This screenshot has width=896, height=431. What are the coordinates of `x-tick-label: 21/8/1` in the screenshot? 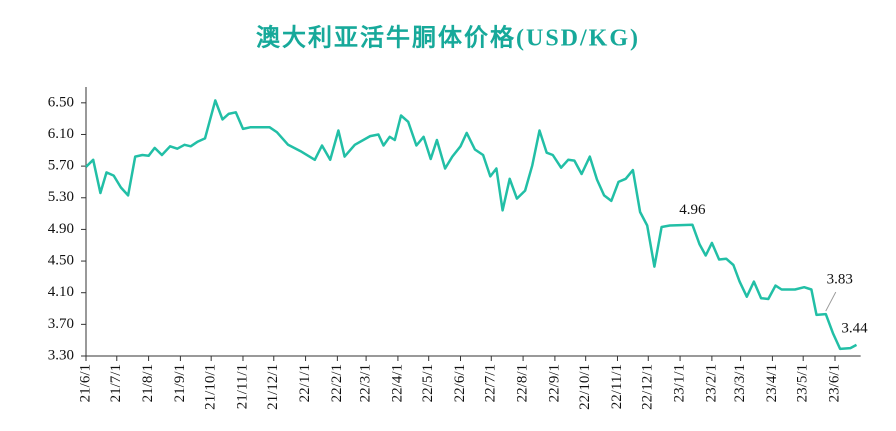 It's located at (148, 383).